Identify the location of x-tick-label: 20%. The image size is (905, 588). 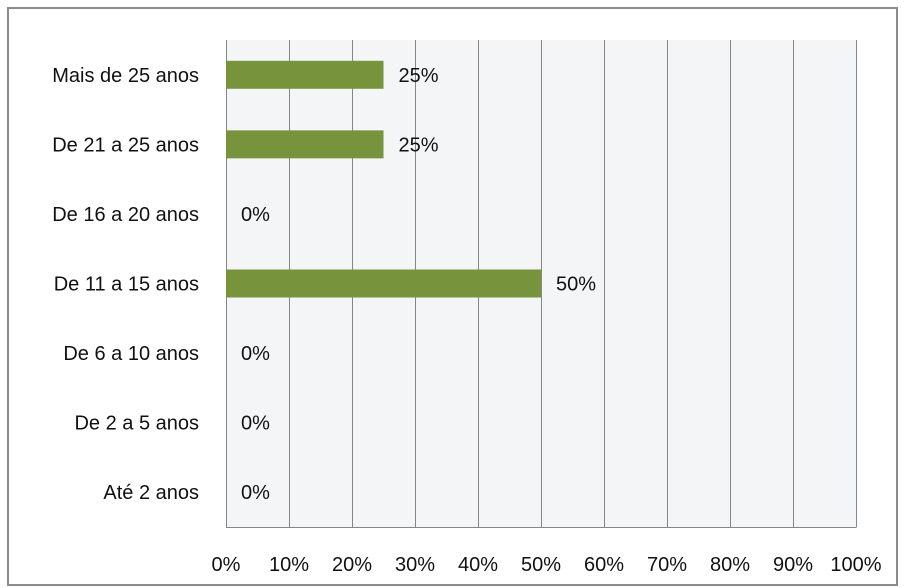
(352, 565).